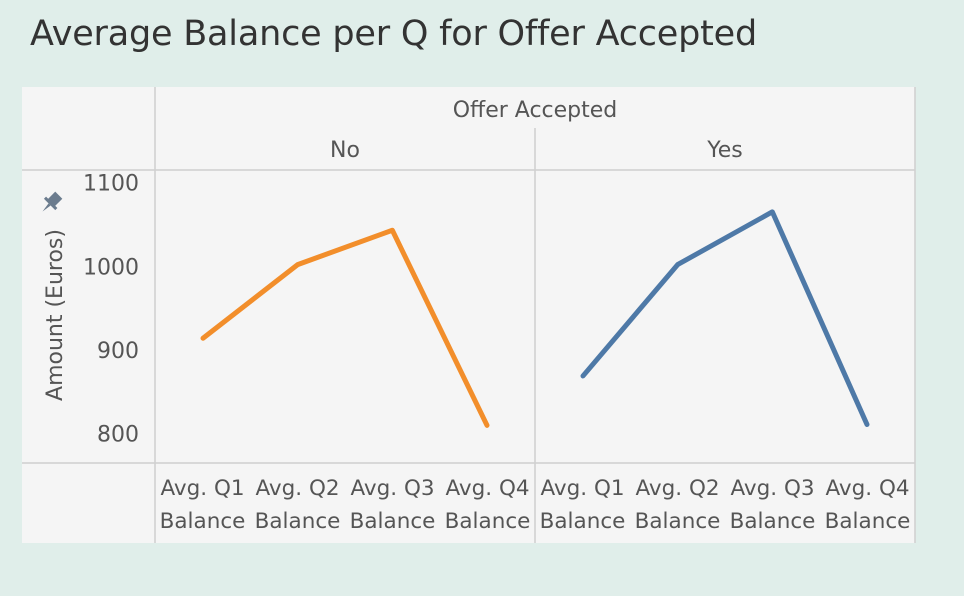  Describe the element at coordinates (55, 315) in the screenshot. I see `y-axis-title: Amount (Euros)` at that location.